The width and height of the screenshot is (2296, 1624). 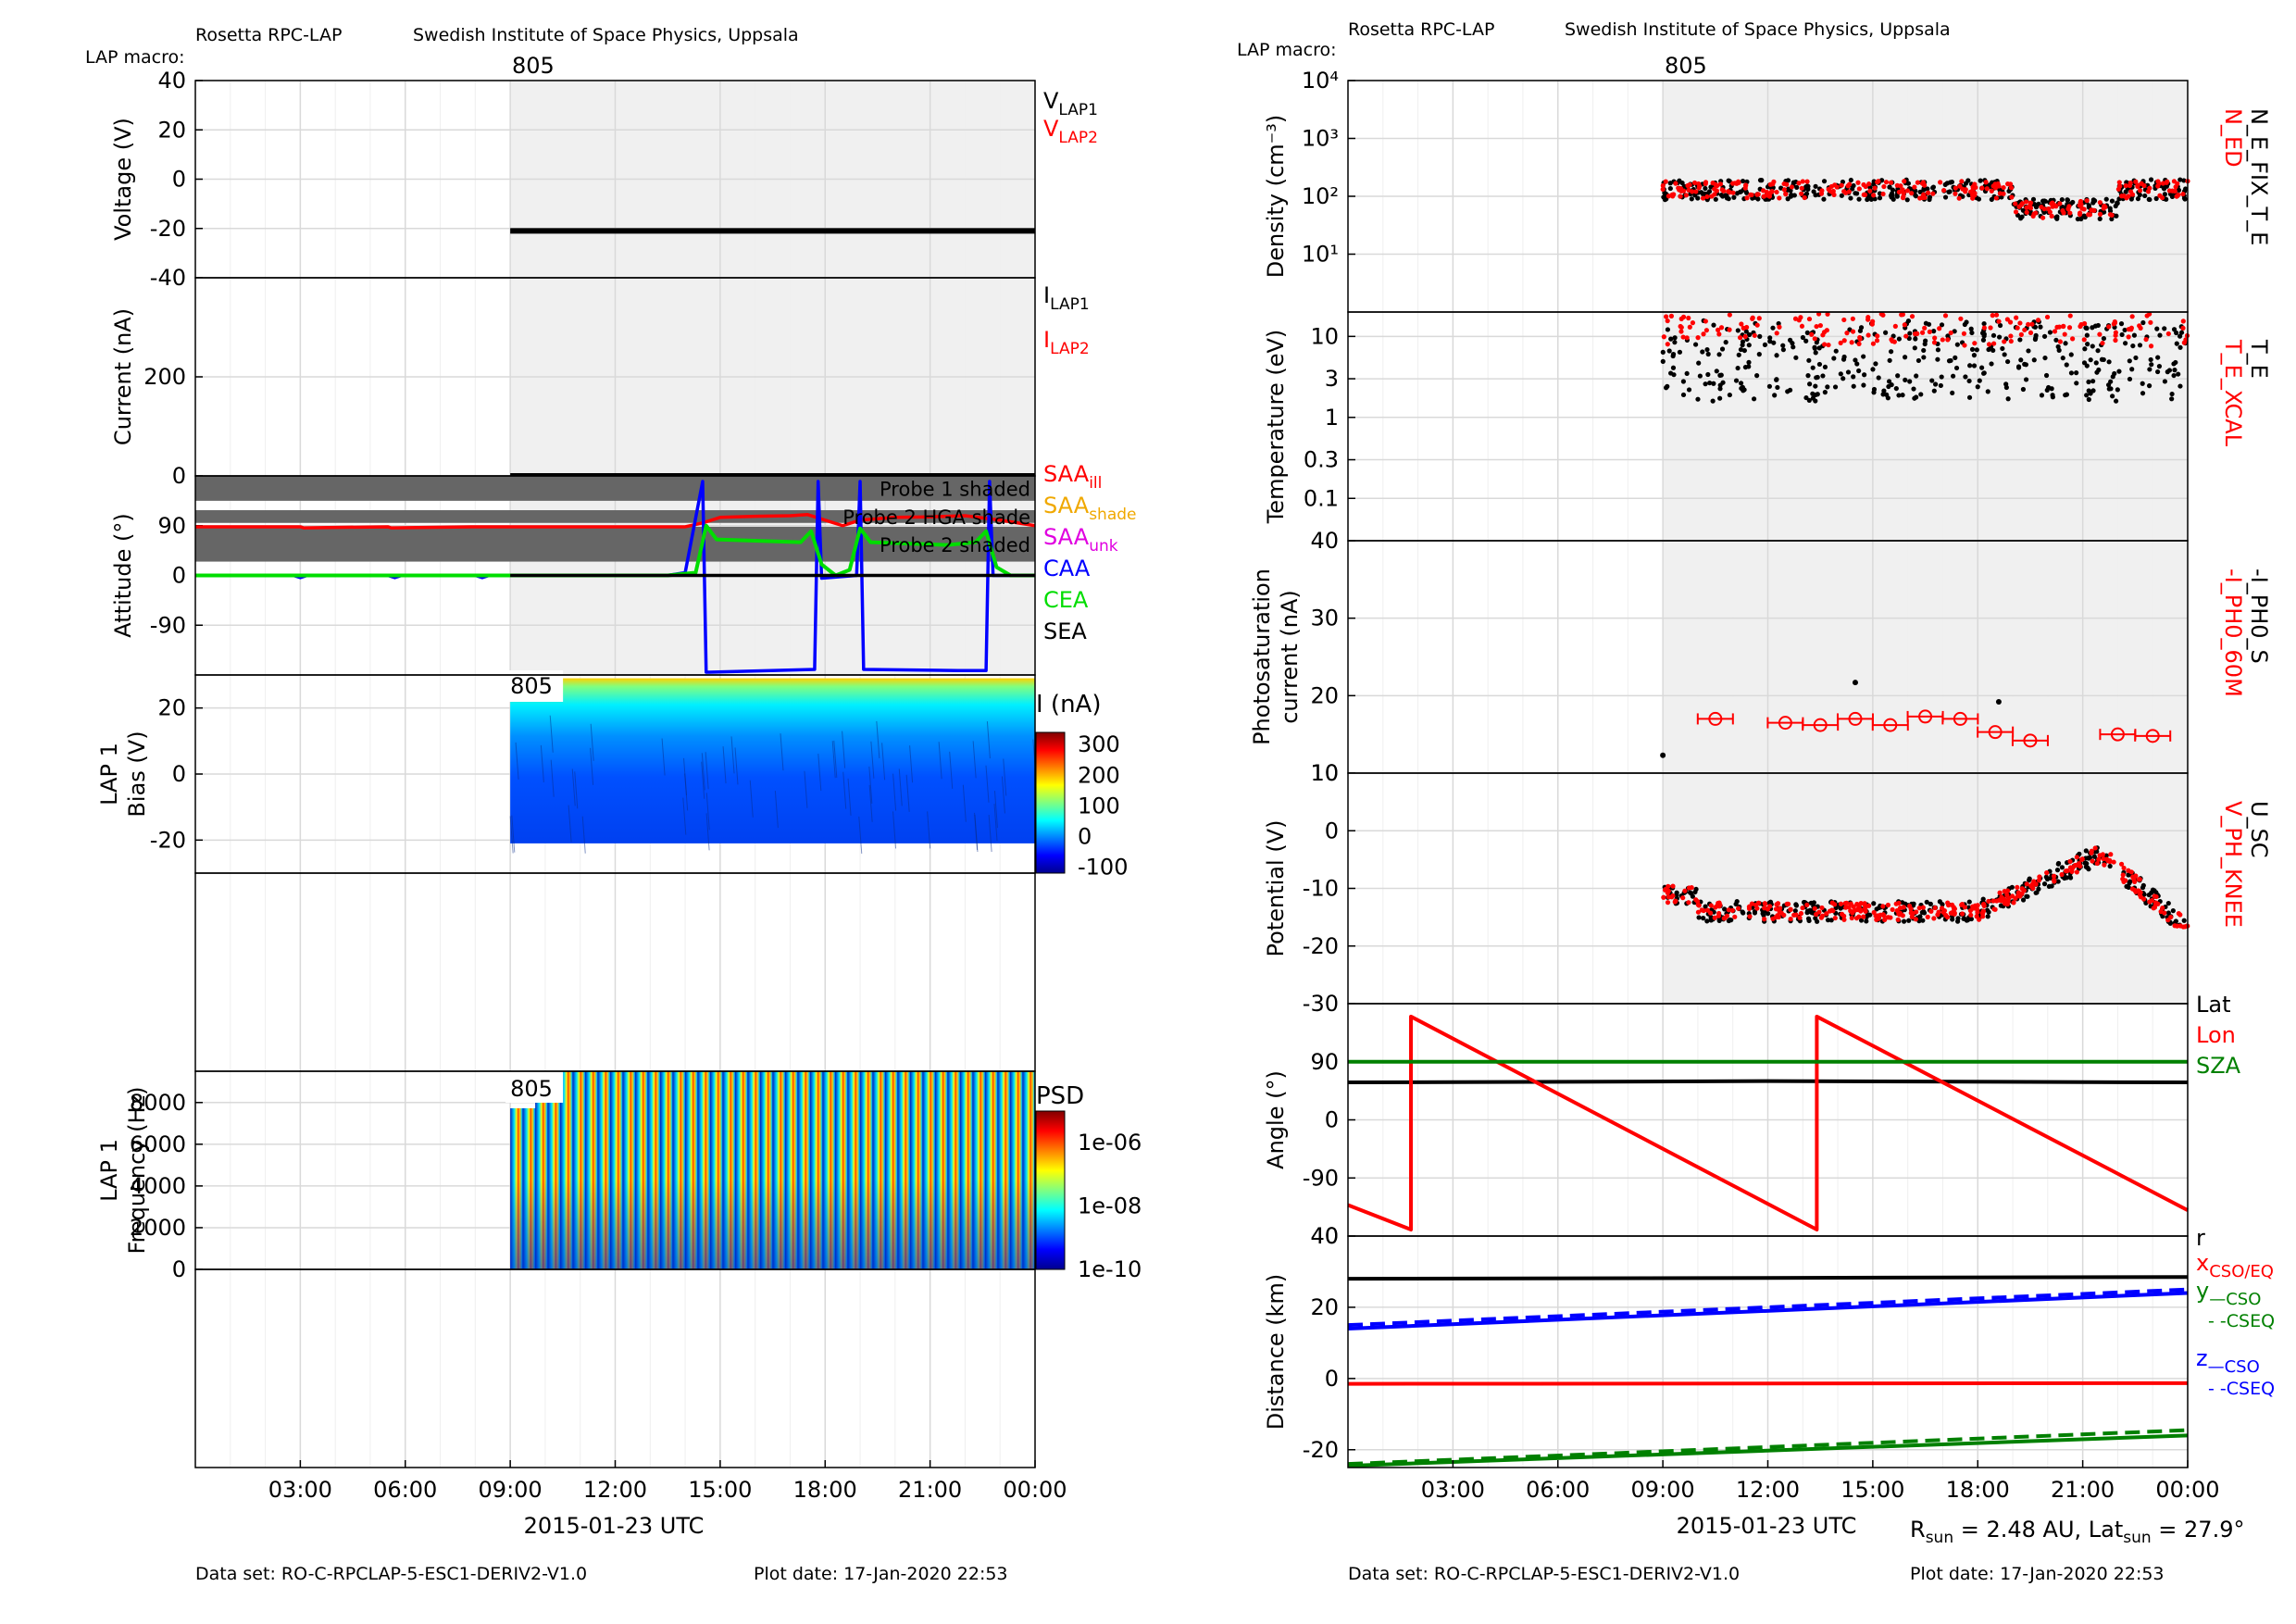 What do you see at coordinates (1110, 1269) in the screenshot?
I see `colorbar-tick-label: 1e-10` at bounding box center [1110, 1269].